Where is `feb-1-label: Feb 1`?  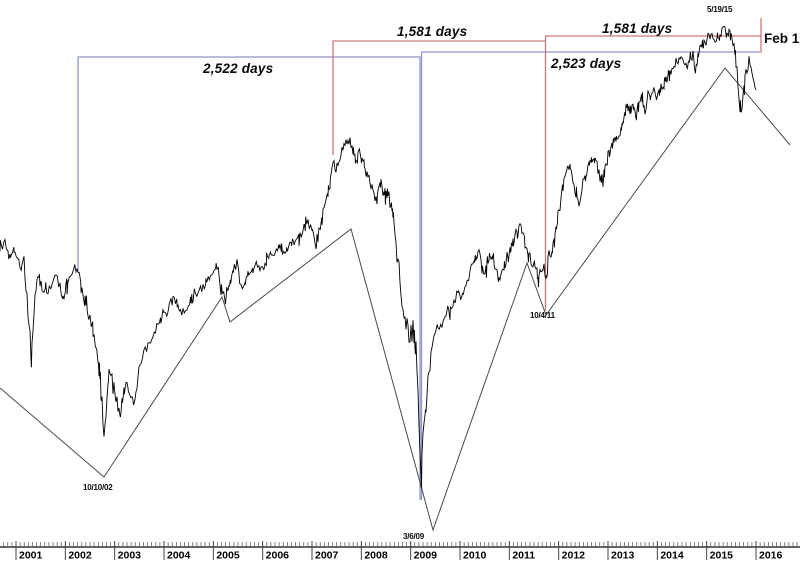
feb-1-label: Feb 1 is located at coordinates (782, 38).